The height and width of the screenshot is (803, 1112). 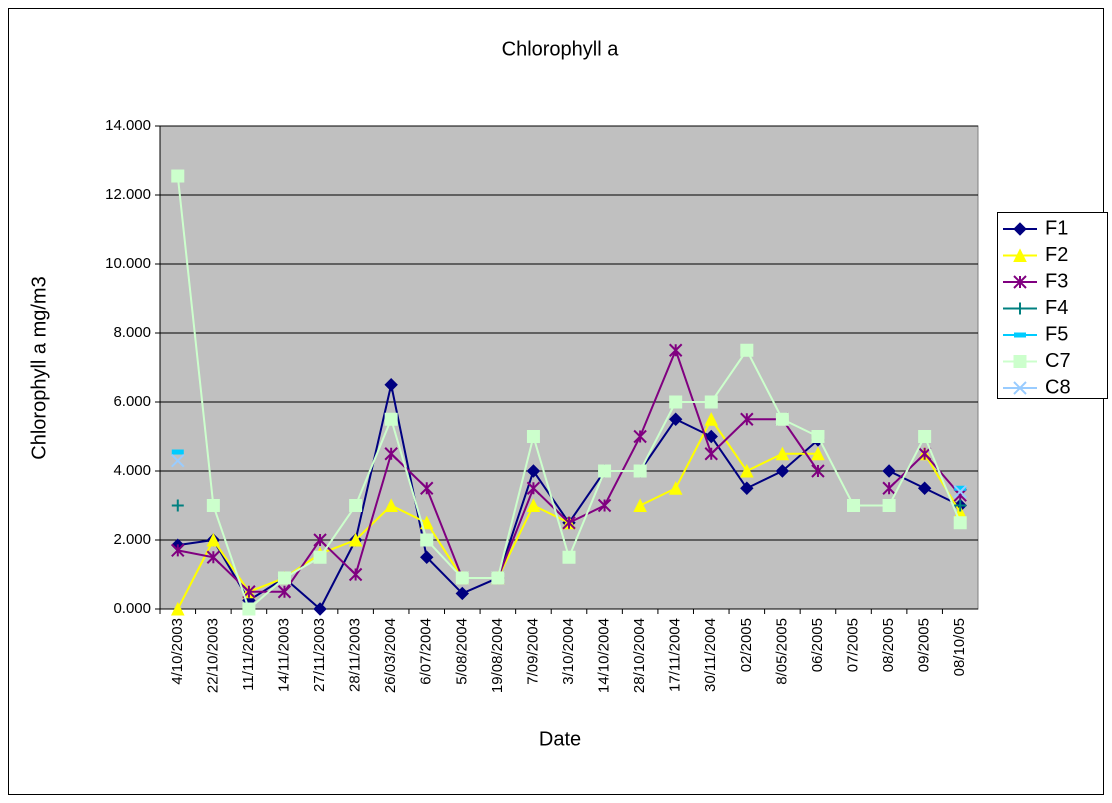 What do you see at coordinates (604, 655) in the screenshot?
I see `x-tick-label: 14/10/2004` at bounding box center [604, 655].